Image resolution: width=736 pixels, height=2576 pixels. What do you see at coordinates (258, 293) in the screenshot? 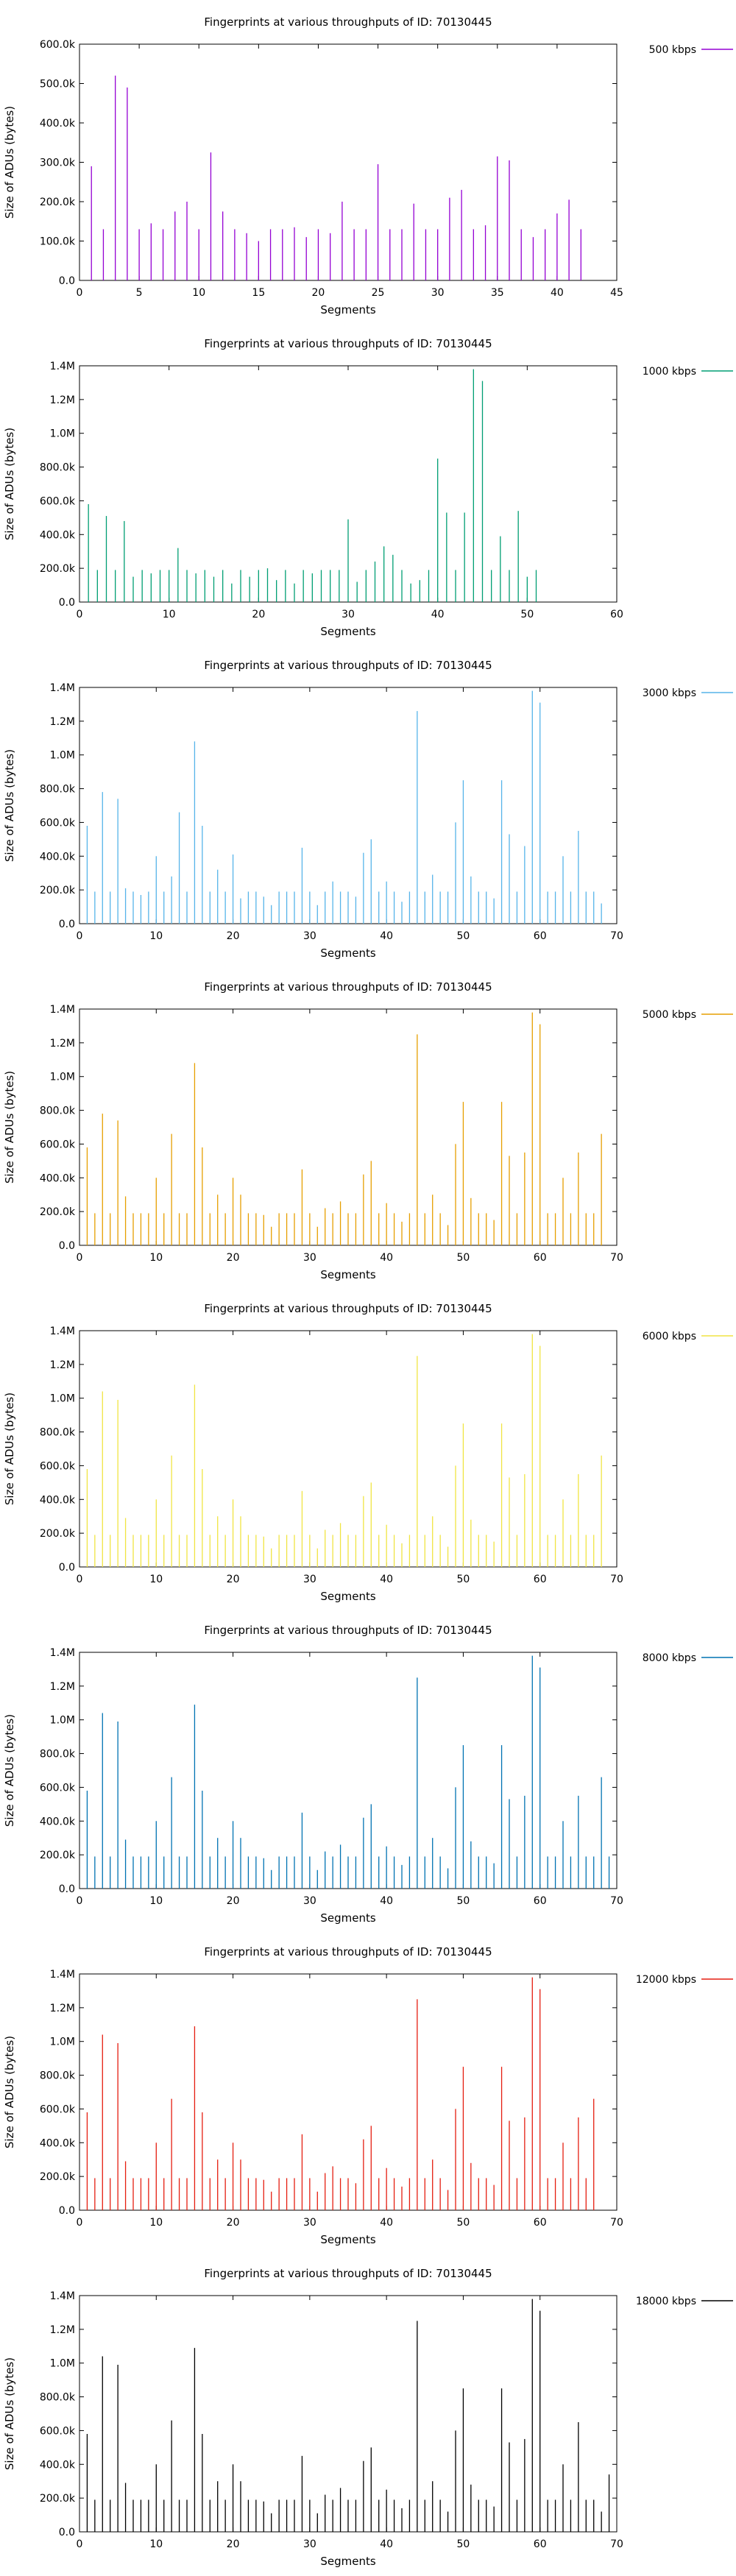
I see `x-tick-label: 15` at bounding box center [258, 293].